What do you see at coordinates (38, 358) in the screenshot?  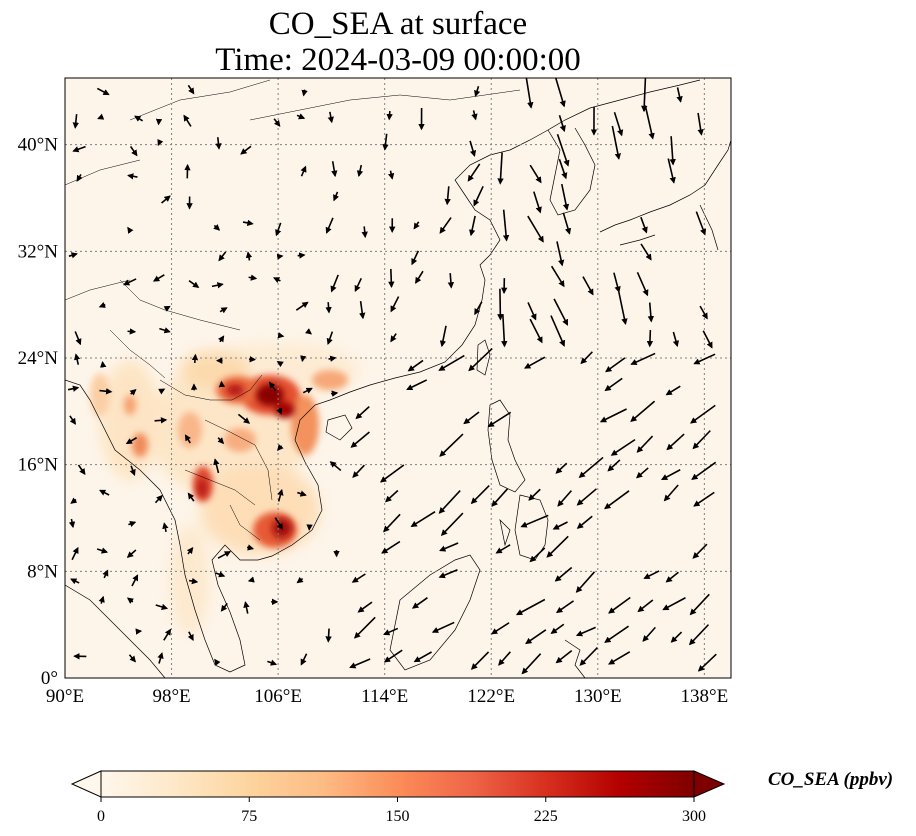 I see `lat-tick-label: 24°N` at bounding box center [38, 358].